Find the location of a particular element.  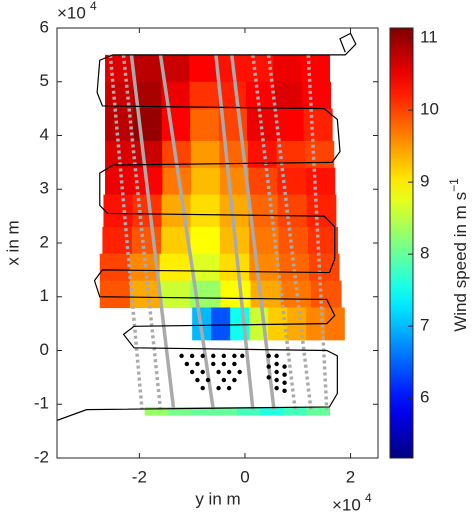

x-axis-label: y in m is located at coordinates (217, 498).